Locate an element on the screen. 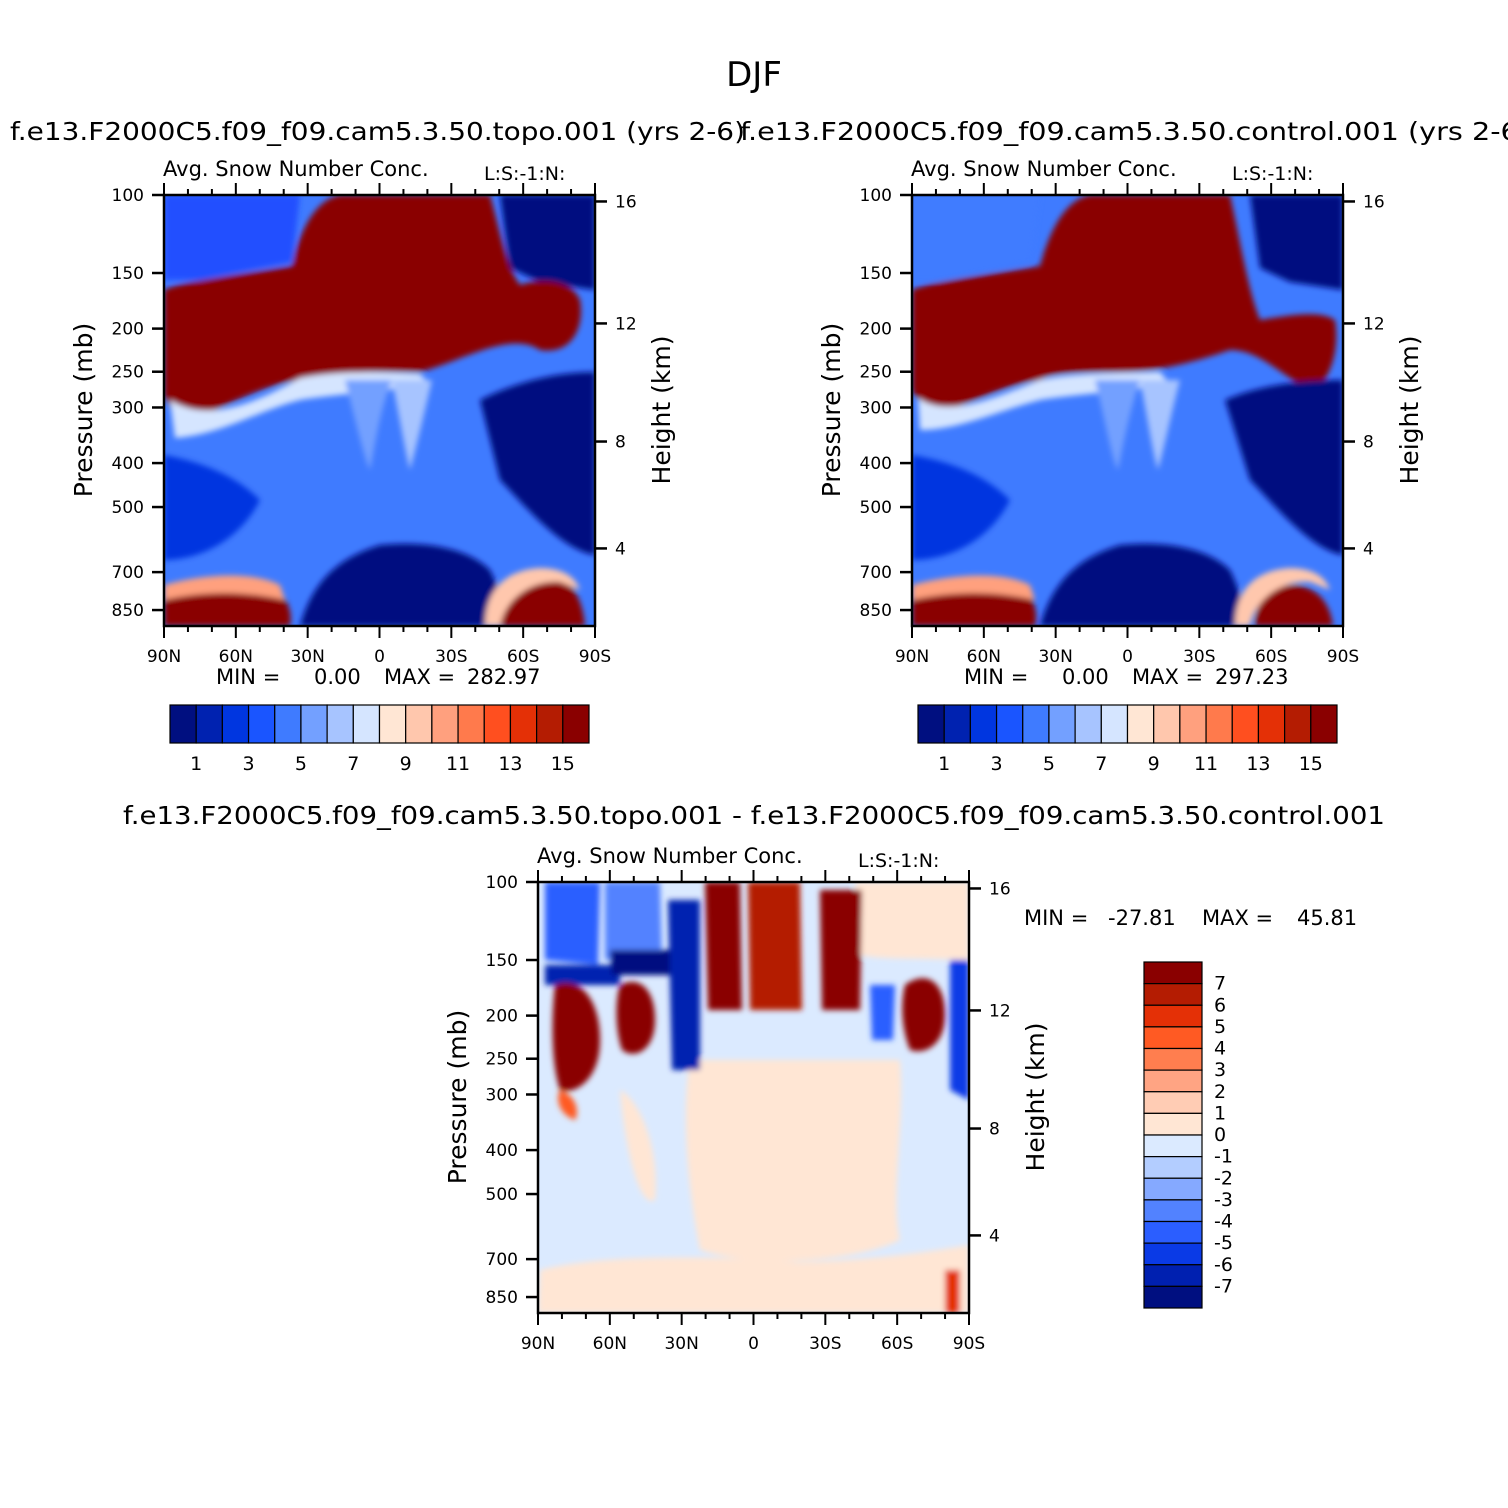 Image resolution: width=1508 pixels, height=1508 pixels. control-colorbar-label: 9 is located at coordinates (1154, 764).